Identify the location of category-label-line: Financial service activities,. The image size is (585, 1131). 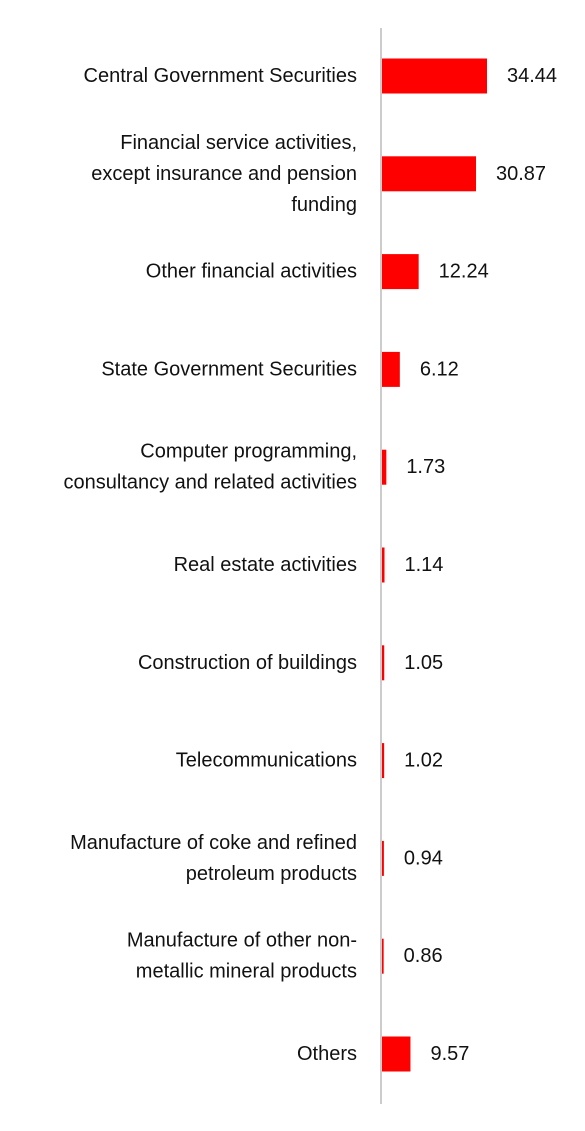
(238, 143).